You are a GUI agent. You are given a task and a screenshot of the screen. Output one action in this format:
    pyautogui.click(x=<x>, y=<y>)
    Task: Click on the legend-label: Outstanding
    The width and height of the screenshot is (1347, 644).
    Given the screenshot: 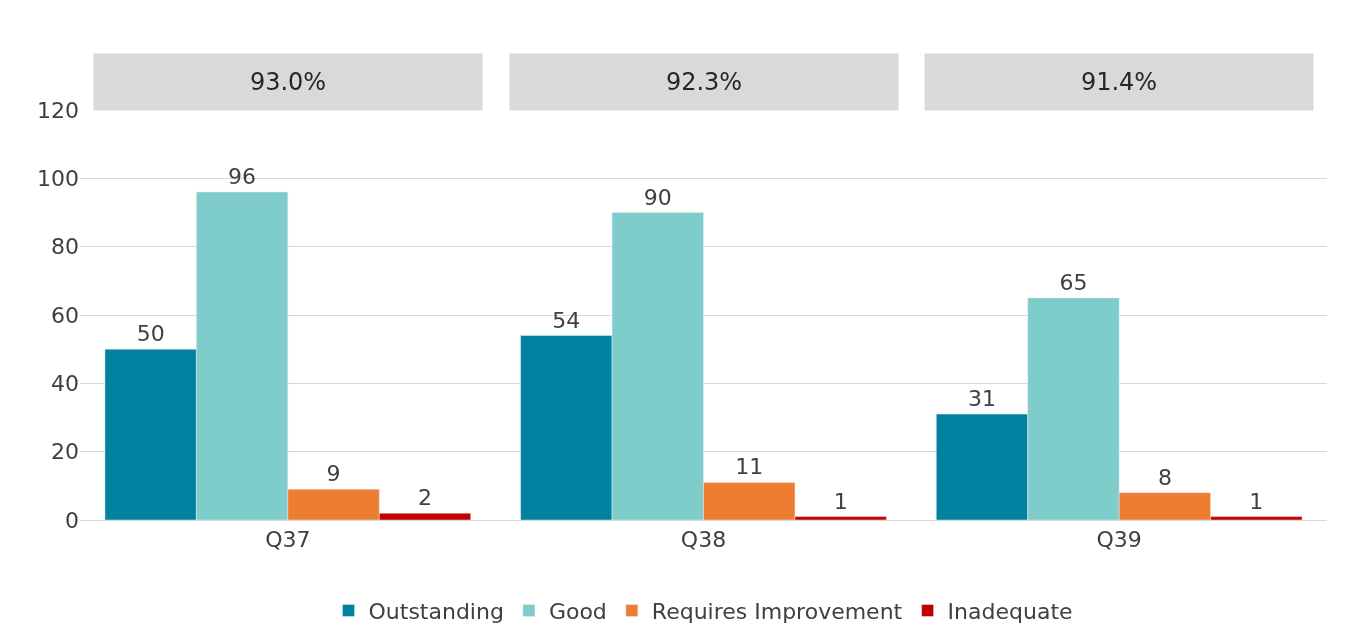 What is the action you would take?
    pyautogui.click(x=436, y=612)
    